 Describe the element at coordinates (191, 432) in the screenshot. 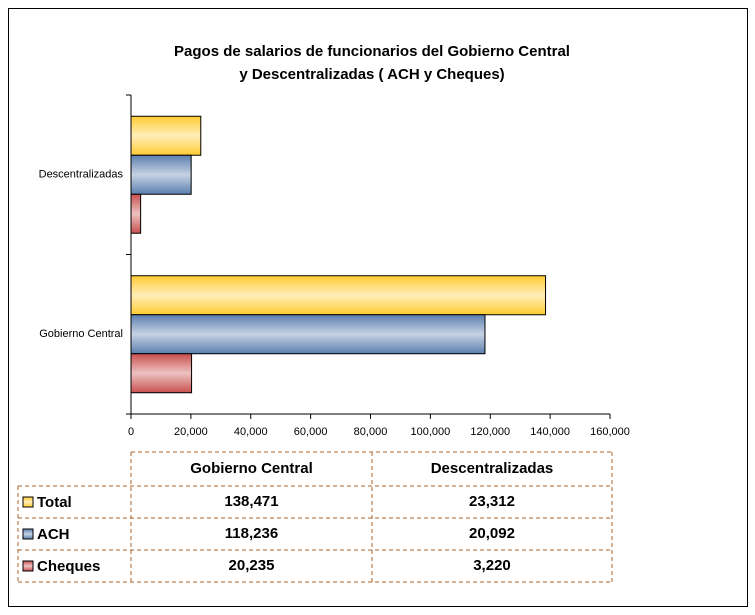

I see `x-tick-label: 20,000` at that location.